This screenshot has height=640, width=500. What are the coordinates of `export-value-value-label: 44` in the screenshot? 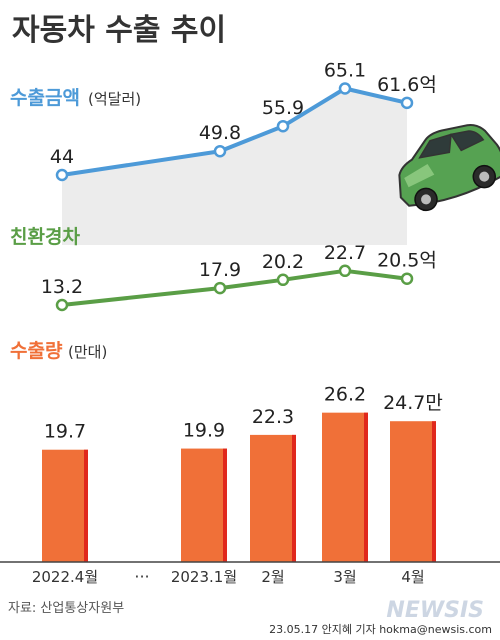 It's located at (62, 157).